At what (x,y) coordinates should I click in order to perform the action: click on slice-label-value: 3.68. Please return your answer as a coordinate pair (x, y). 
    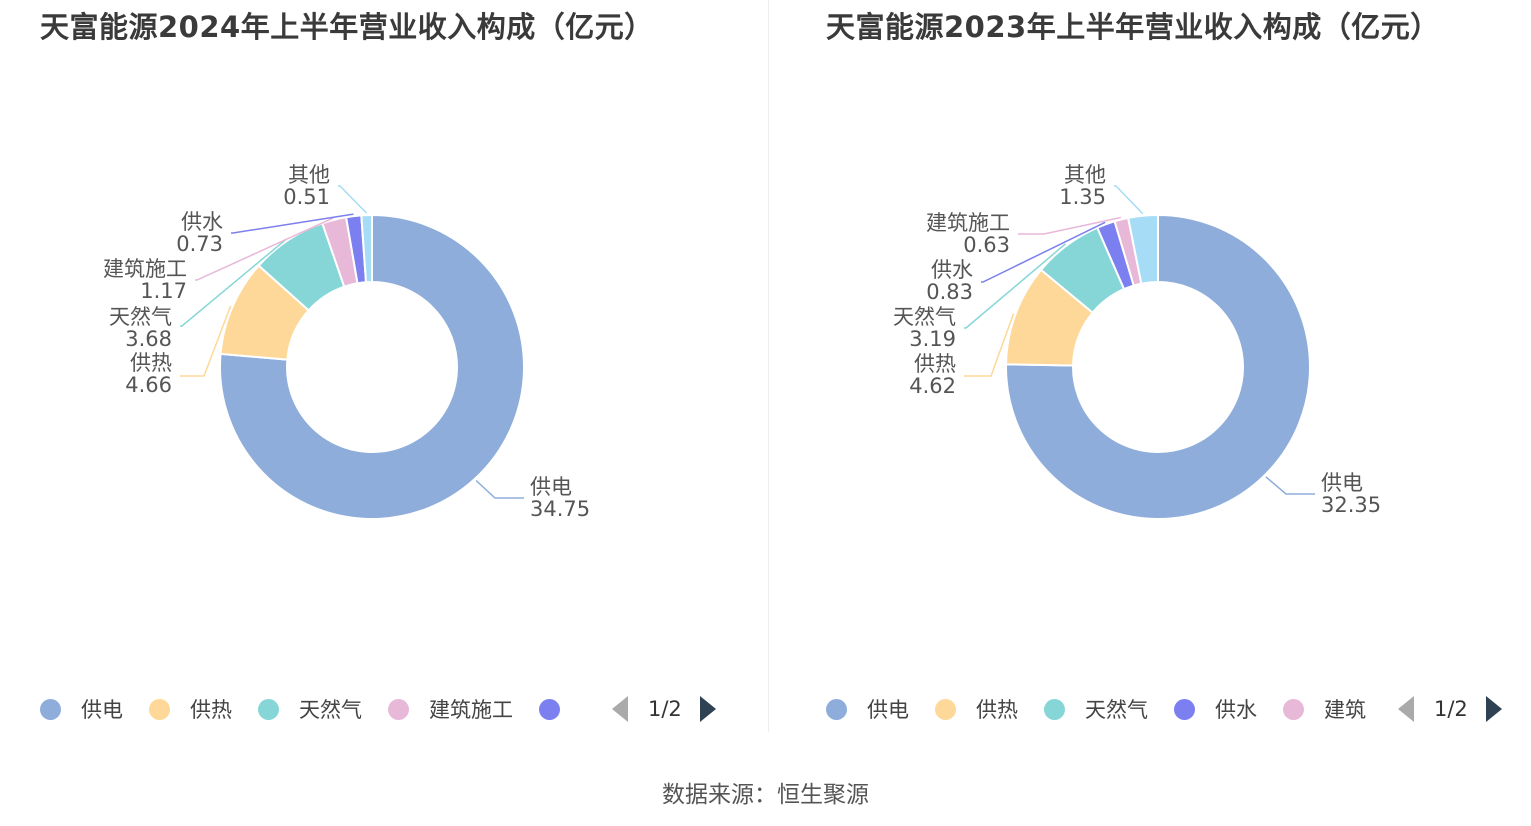
    Looking at the image, I should click on (148, 339).